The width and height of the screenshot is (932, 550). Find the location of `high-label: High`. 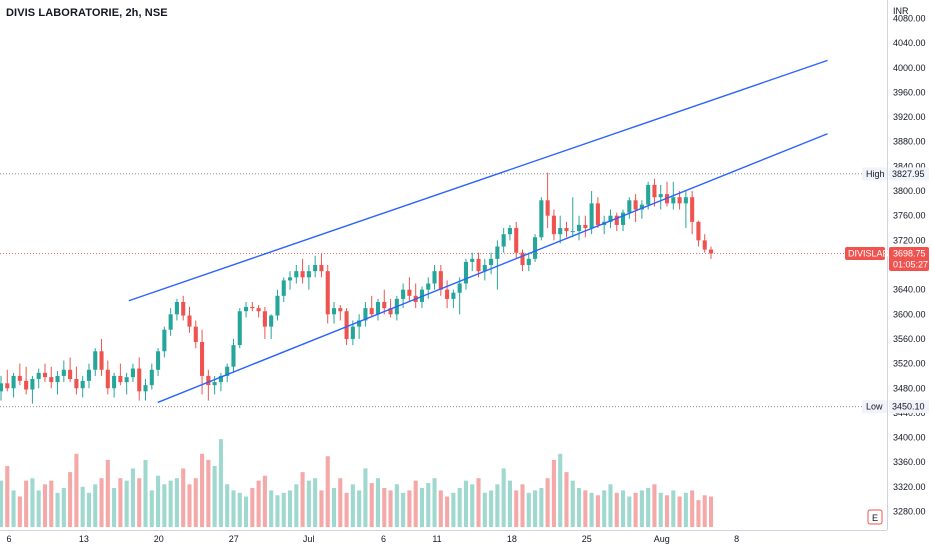

high-label: High is located at coordinates (875, 174).